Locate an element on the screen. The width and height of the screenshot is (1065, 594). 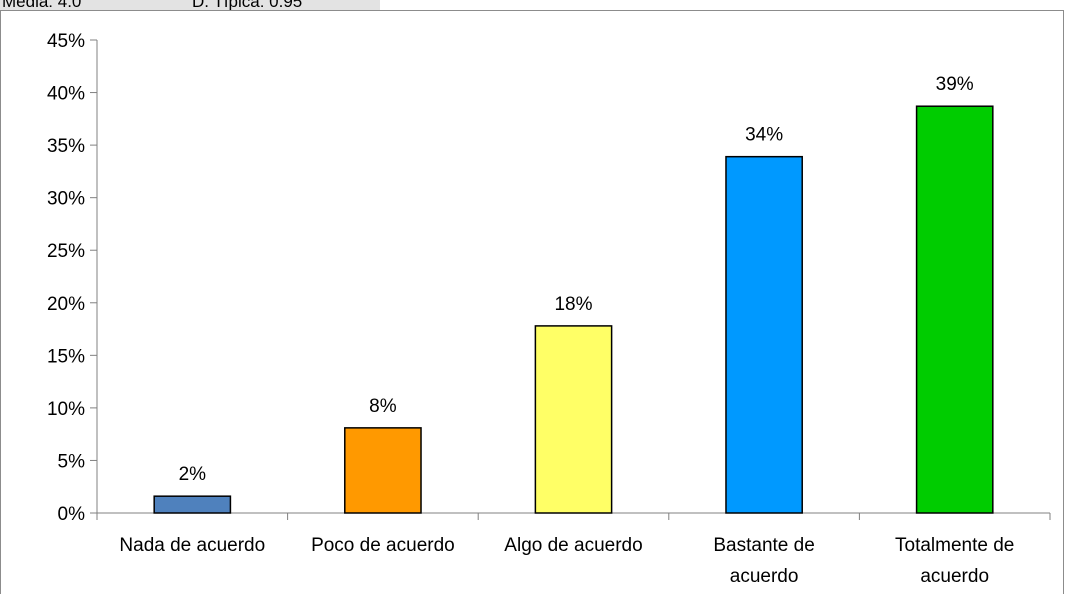
y-tick-label: 30% is located at coordinates (66, 199).